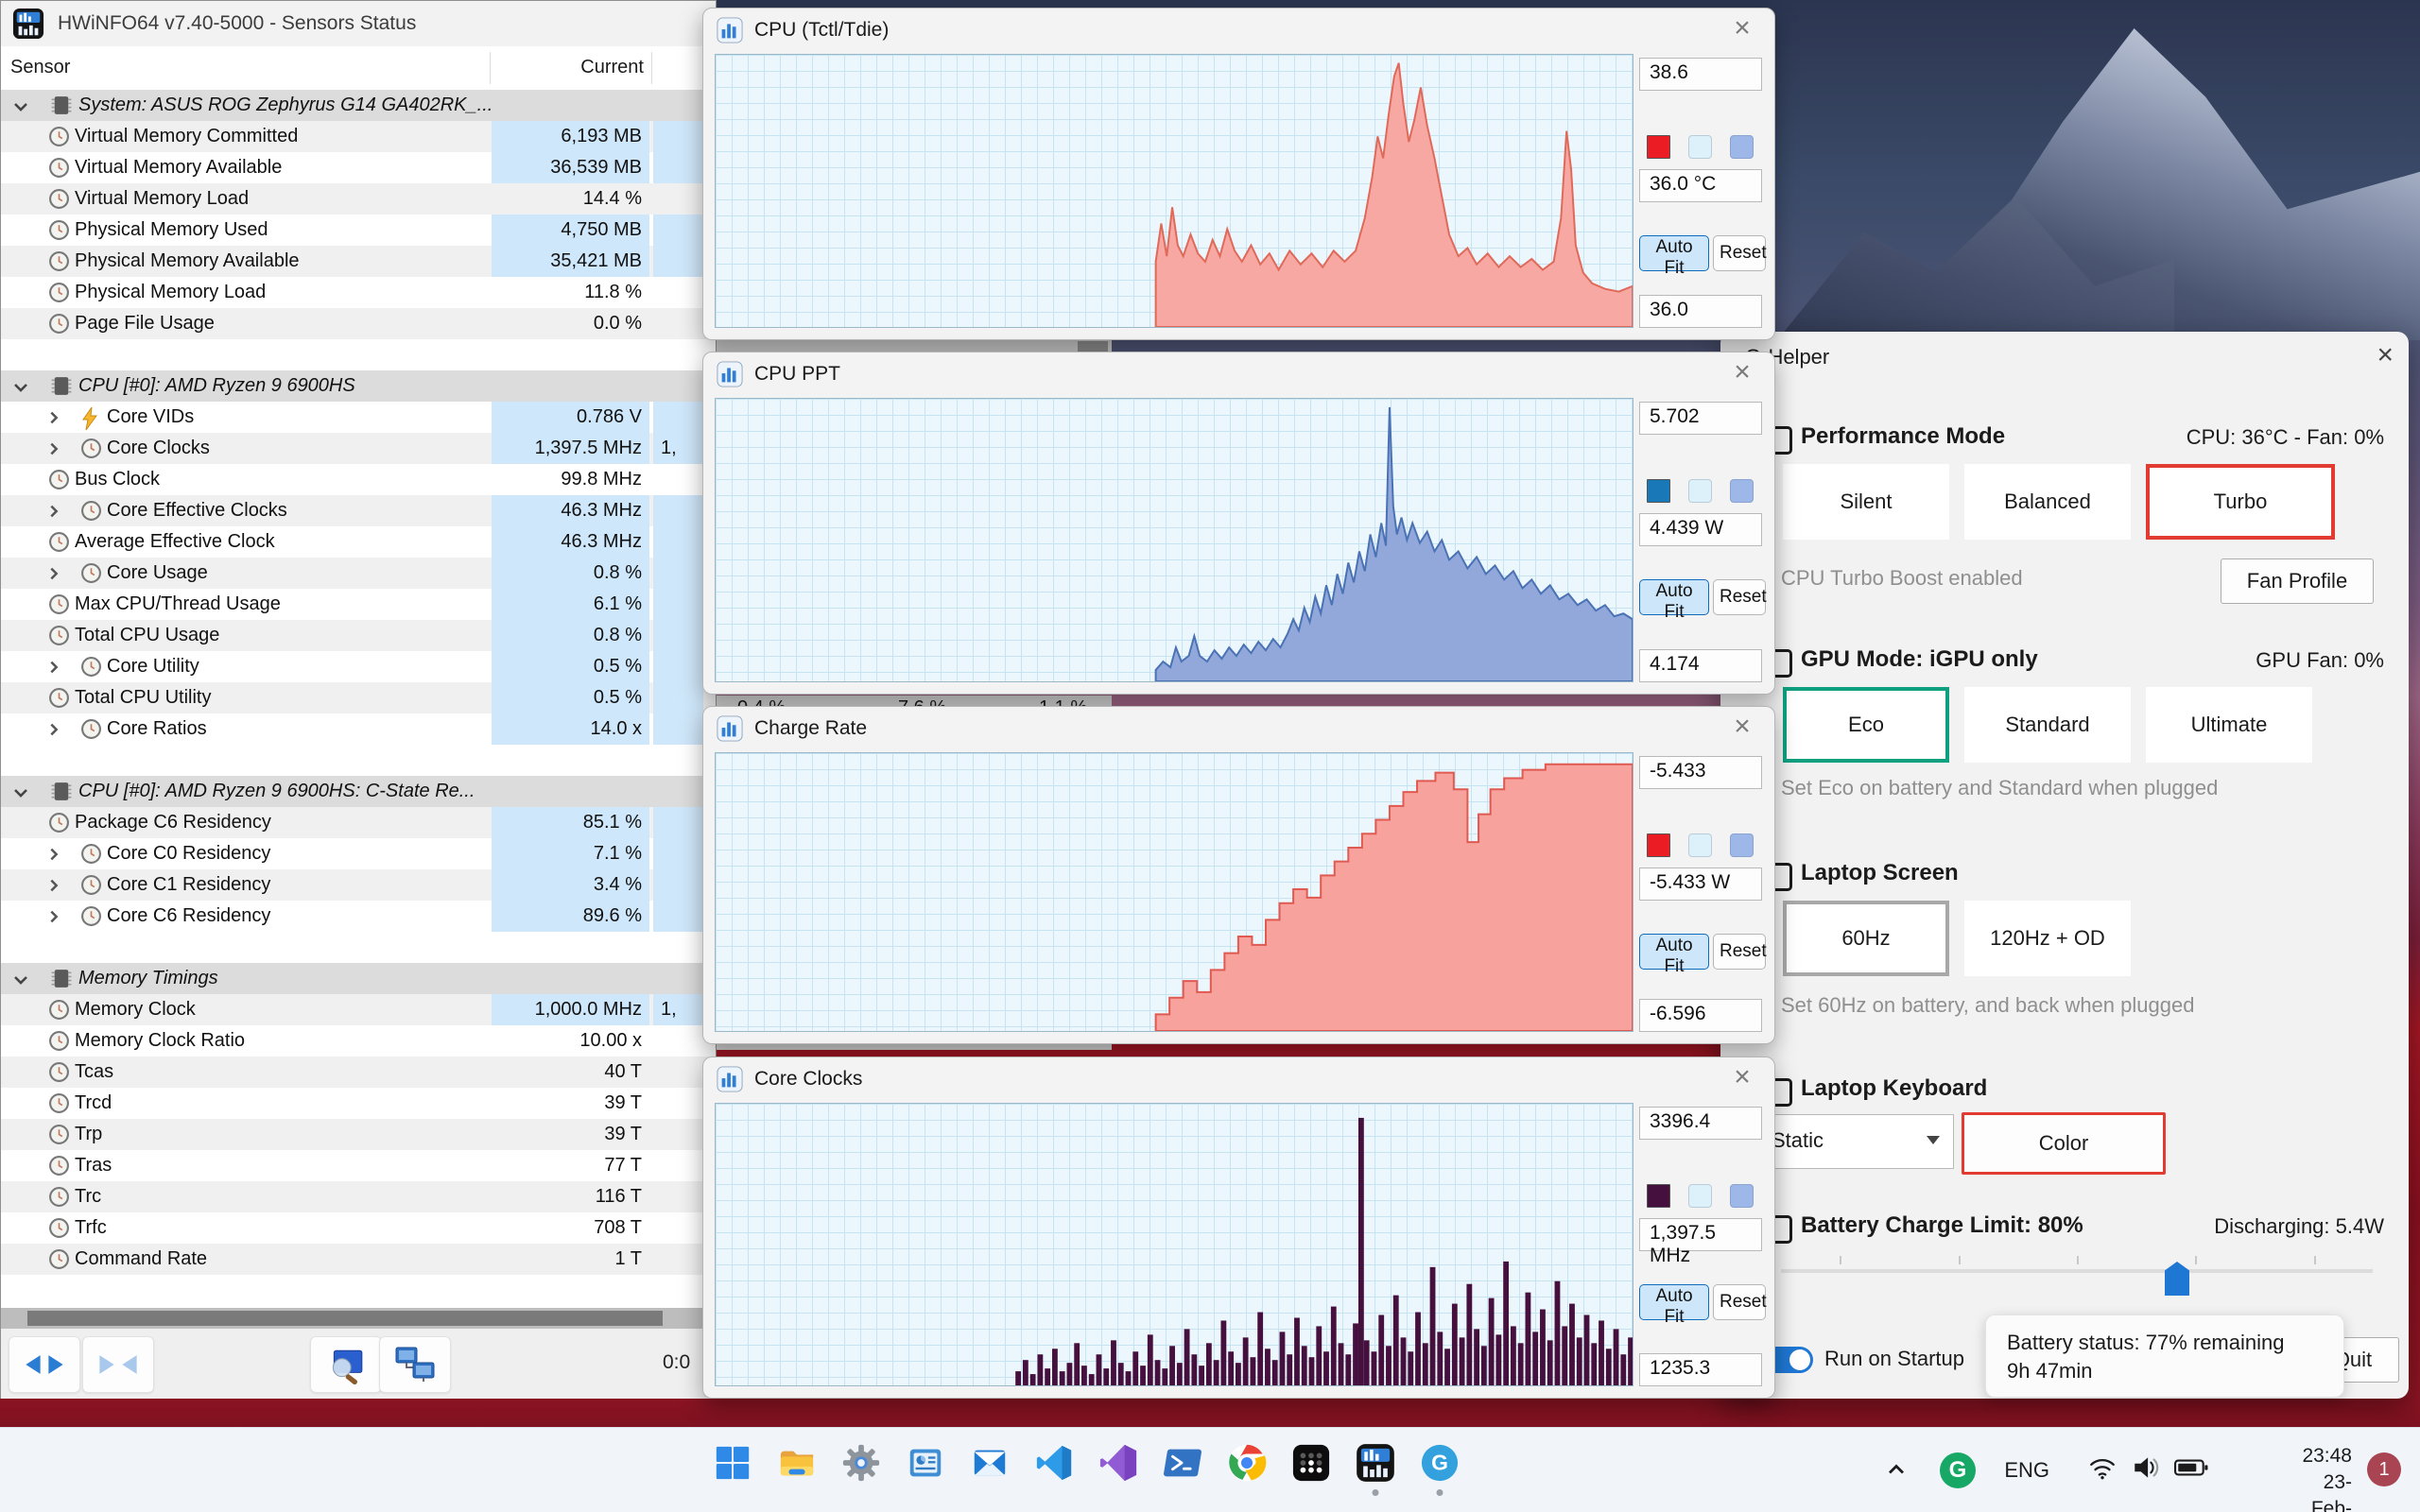 The width and height of the screenshot is (2420, 1512). Describe the element at coordinates (358, 604) in the screenshot. I see `sensor-row: Max CPU/Thread Usage 6.1 %` at that location.